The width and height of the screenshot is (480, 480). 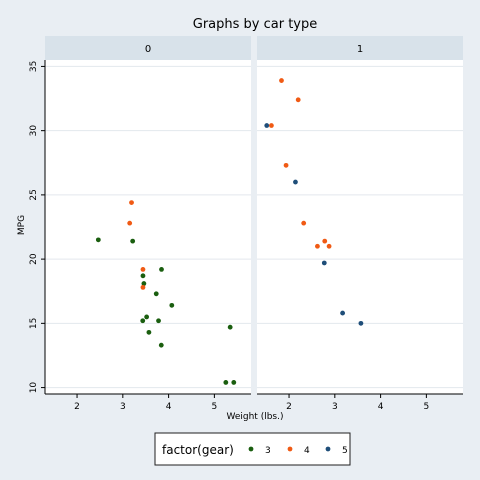 What do you see at coordinates (34, 131) in the screenshot?
I see `y-tick-label: 30` at bounding box center [34, 131].